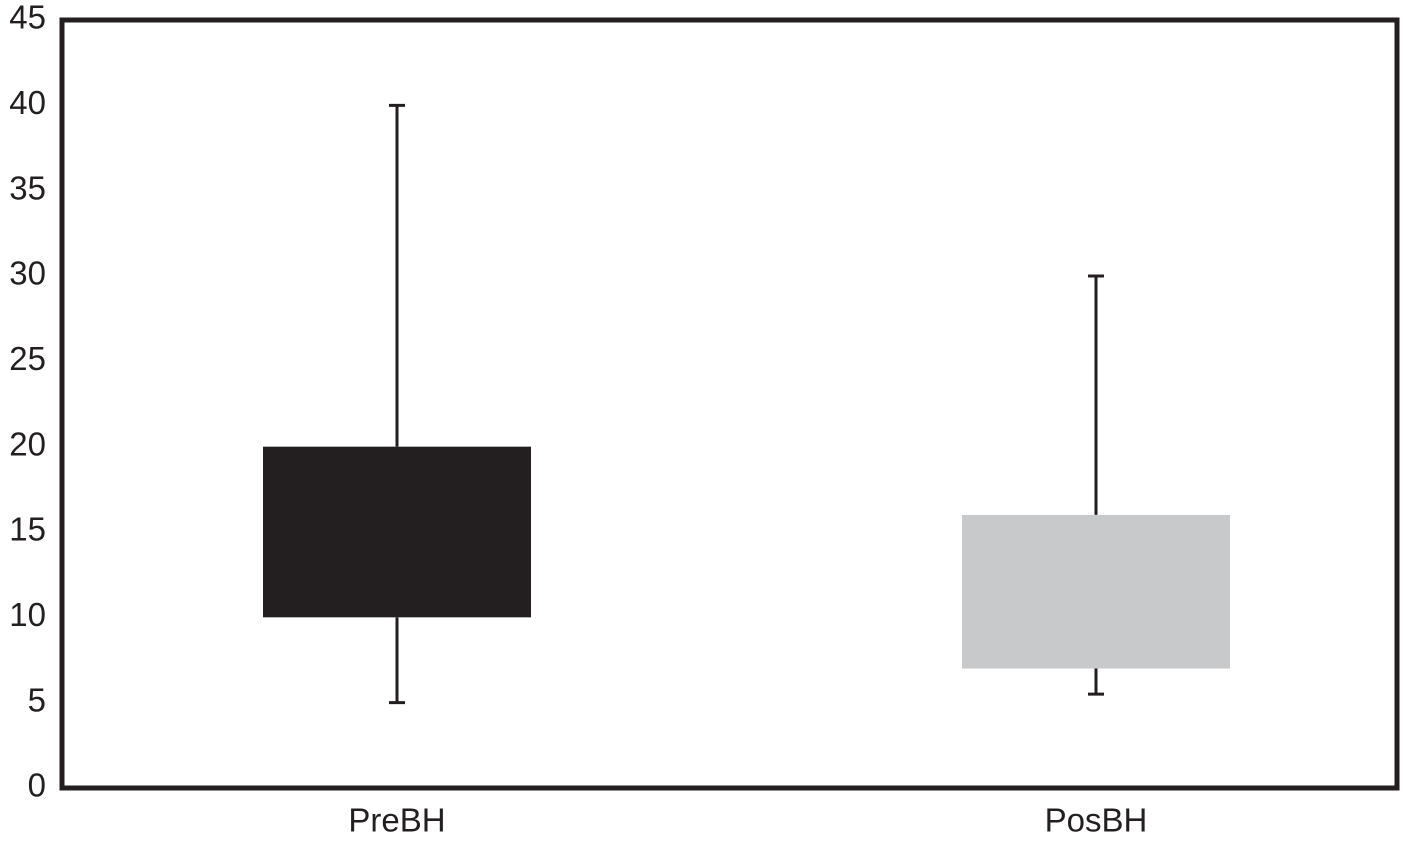 The image size is (1403, 844). I want to click on y-tick-label: 5, so click(37, 699).